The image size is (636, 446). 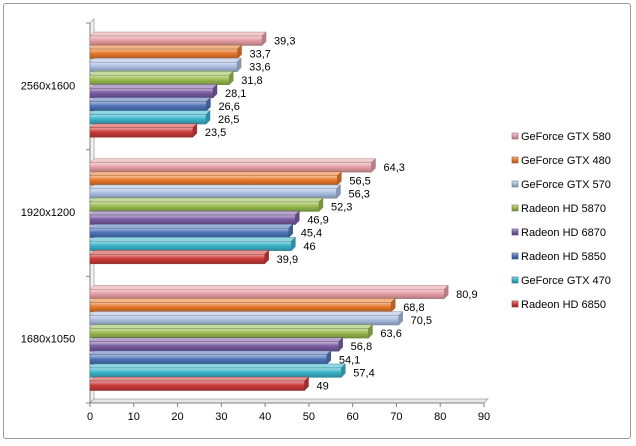 What do you see at coordinates (393, 168) in the screenshot?
I see `data-label: 64,3` at bounding box center [393, 168].